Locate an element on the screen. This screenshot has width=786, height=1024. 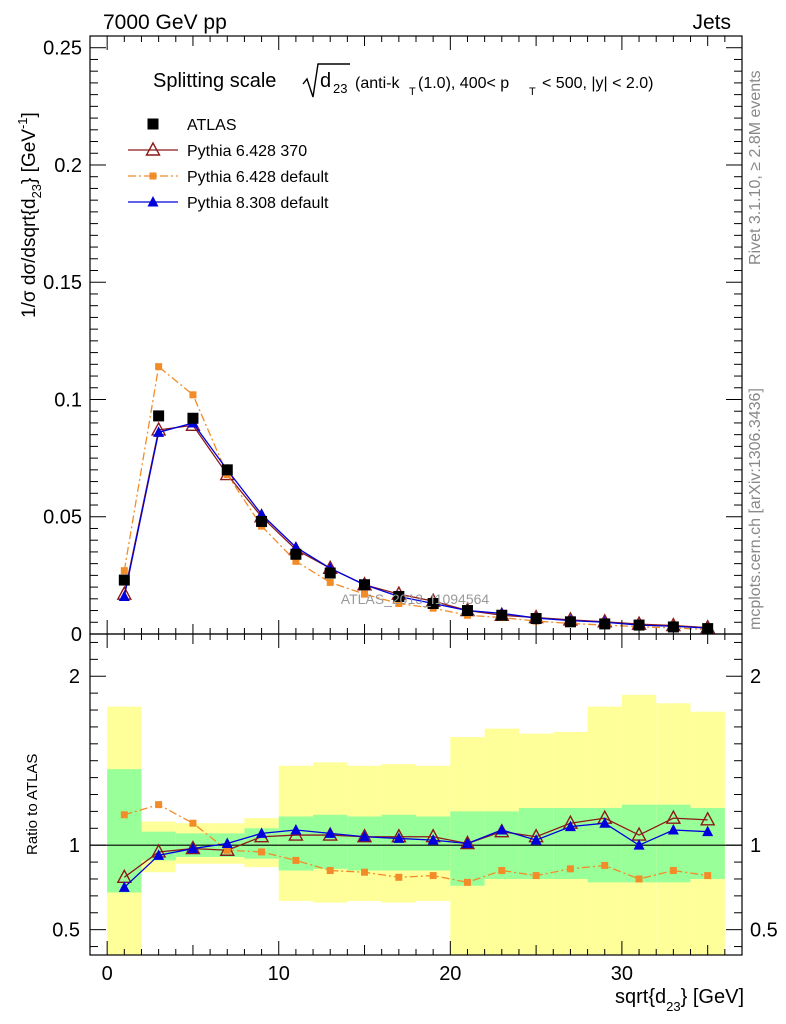
title-part-e: < 500, |y| < 2.0) is located at coordinates (598, 83).